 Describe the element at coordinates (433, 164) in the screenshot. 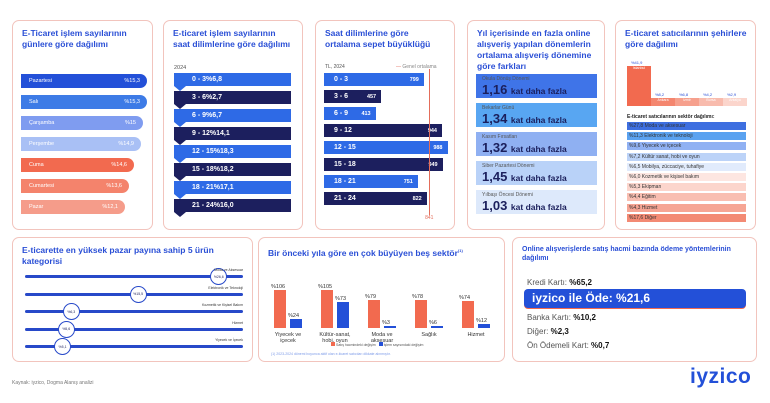

I see `basket-value: 949` at that location.